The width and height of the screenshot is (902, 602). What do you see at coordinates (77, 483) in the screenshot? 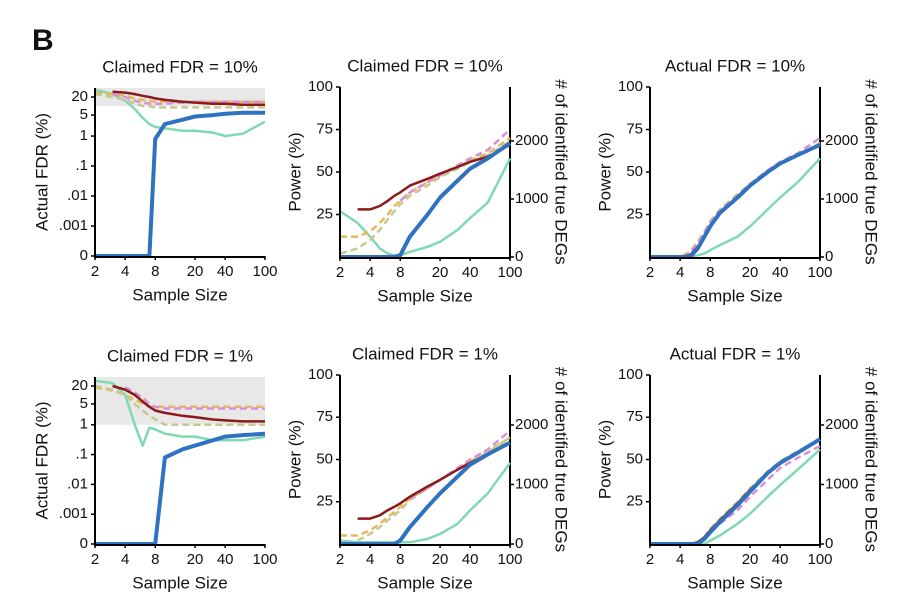
I see `y-tick-label: .01` at bounding box center [77, 483].